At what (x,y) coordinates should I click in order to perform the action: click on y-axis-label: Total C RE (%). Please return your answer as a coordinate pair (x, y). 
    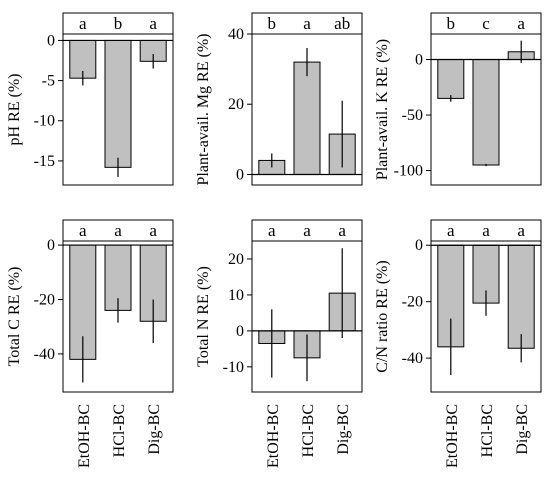
    Looking at the image, I should click on (14, 317).